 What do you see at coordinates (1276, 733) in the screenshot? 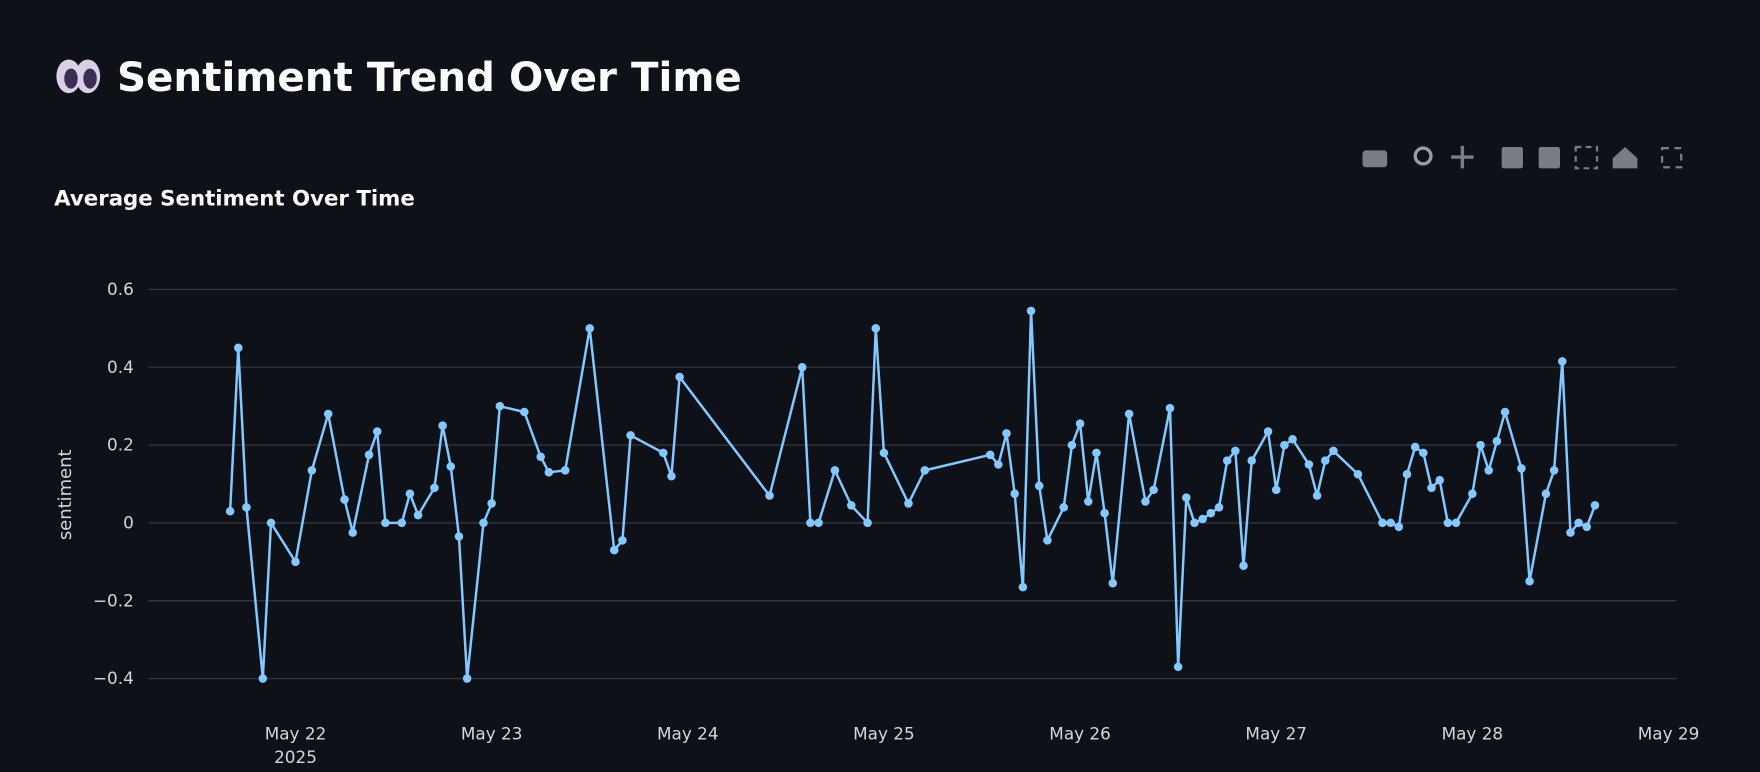
I see `x-tick-label: May 27` at bounding box center [1276, 733].